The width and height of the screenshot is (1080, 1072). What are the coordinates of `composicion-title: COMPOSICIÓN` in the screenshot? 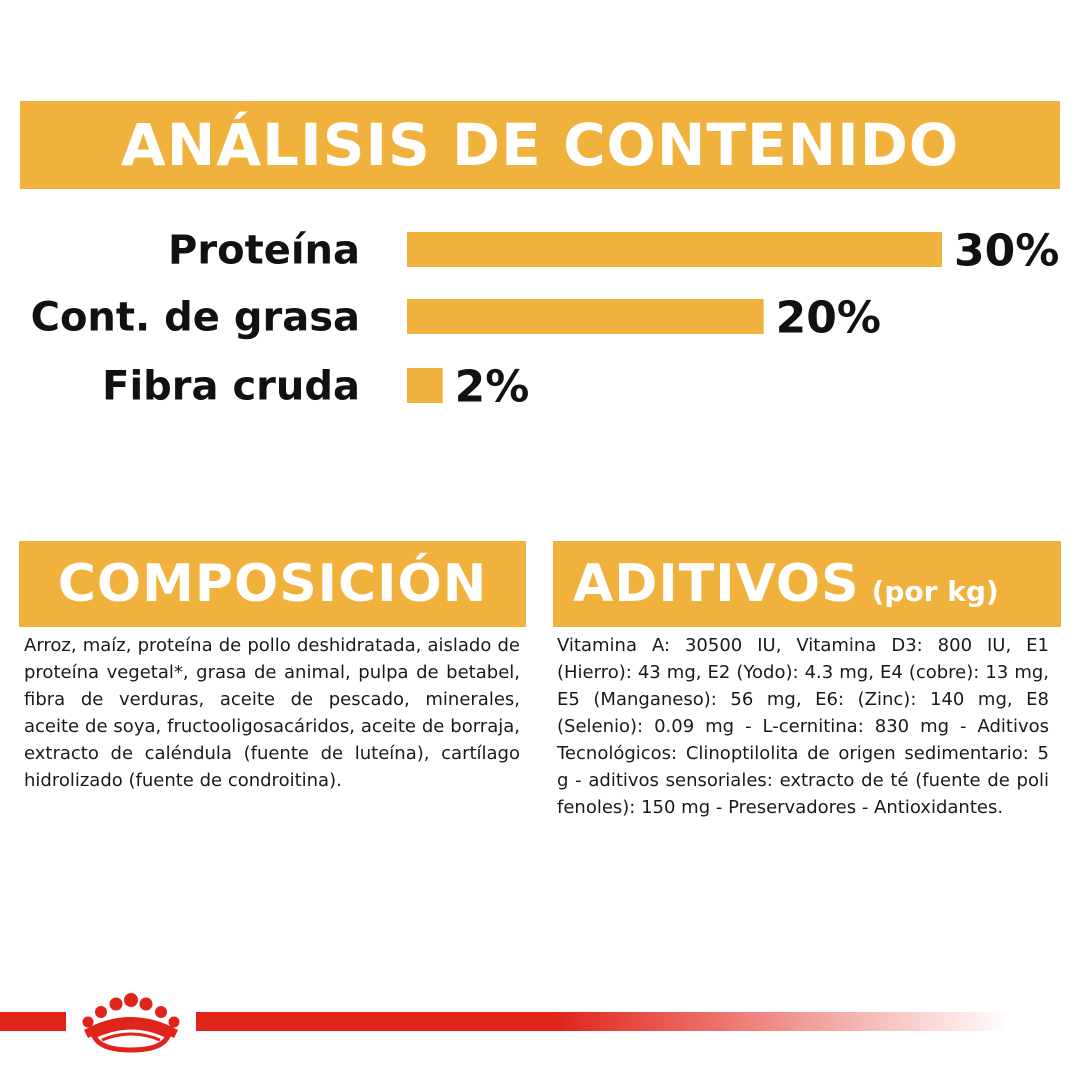 It's located at (272, 584).